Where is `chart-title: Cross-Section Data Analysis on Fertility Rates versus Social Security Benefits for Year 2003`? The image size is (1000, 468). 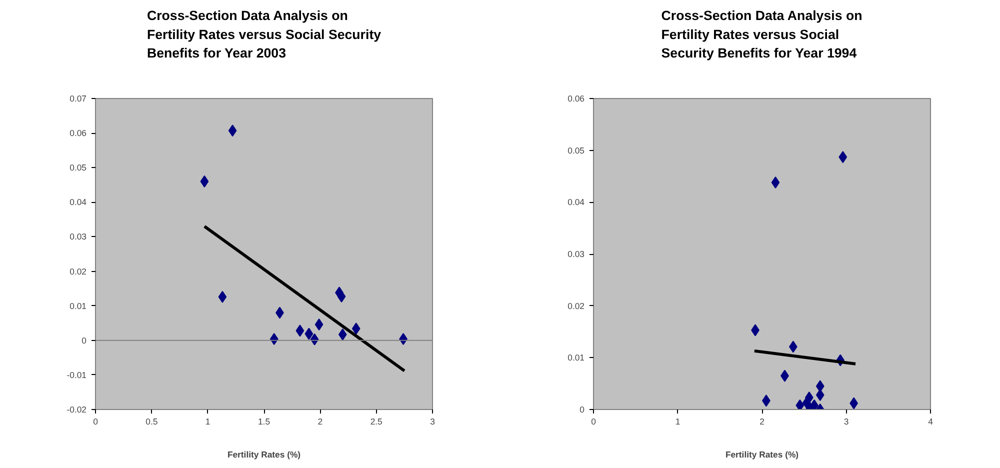
chart-title: Cross-Section Data Analysis on Fertility Rates versus Social Security Benefits for Year 2003 is located at coordinates (264, 34).